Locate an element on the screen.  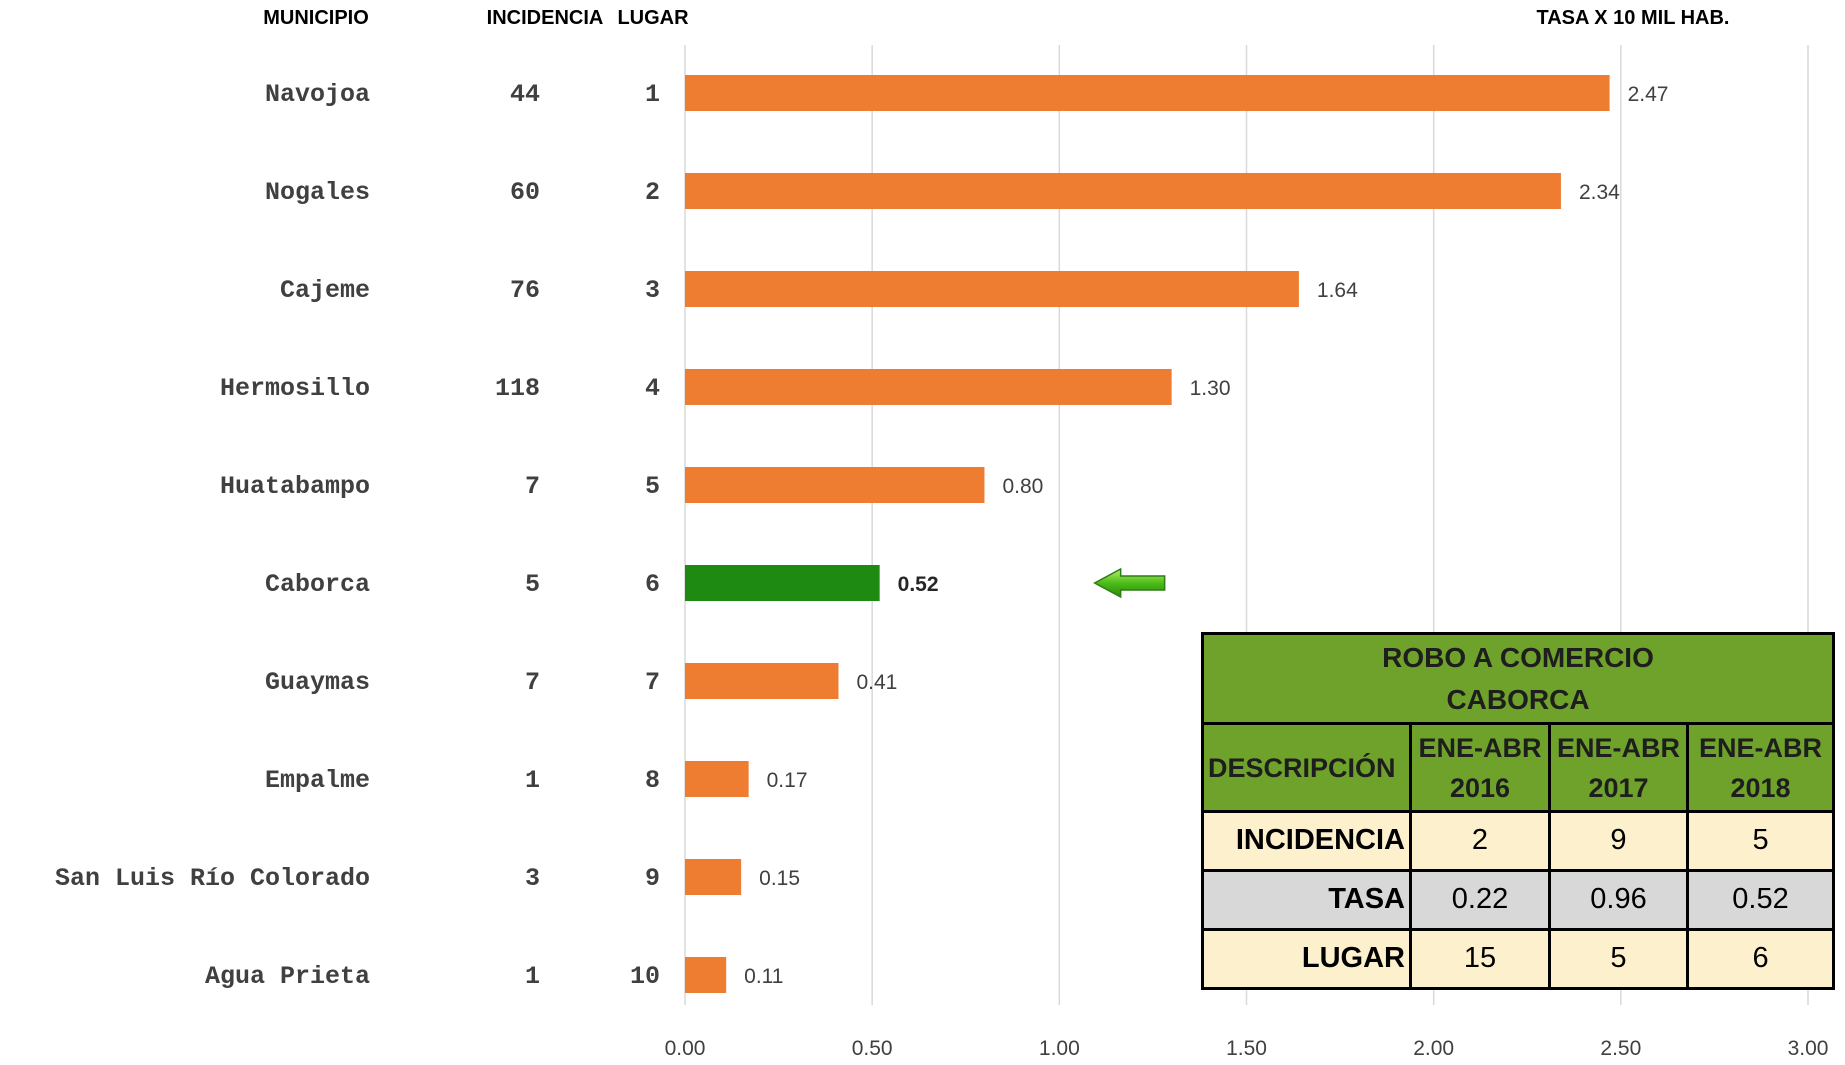
lugar-value: 6 is located at coordinates (652, 584).